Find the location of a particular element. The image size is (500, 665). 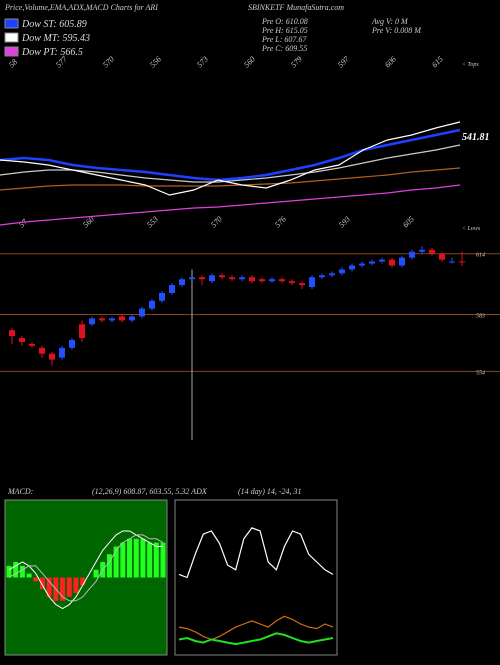

bottom-label: 576 is located at coordinates (280, 222).